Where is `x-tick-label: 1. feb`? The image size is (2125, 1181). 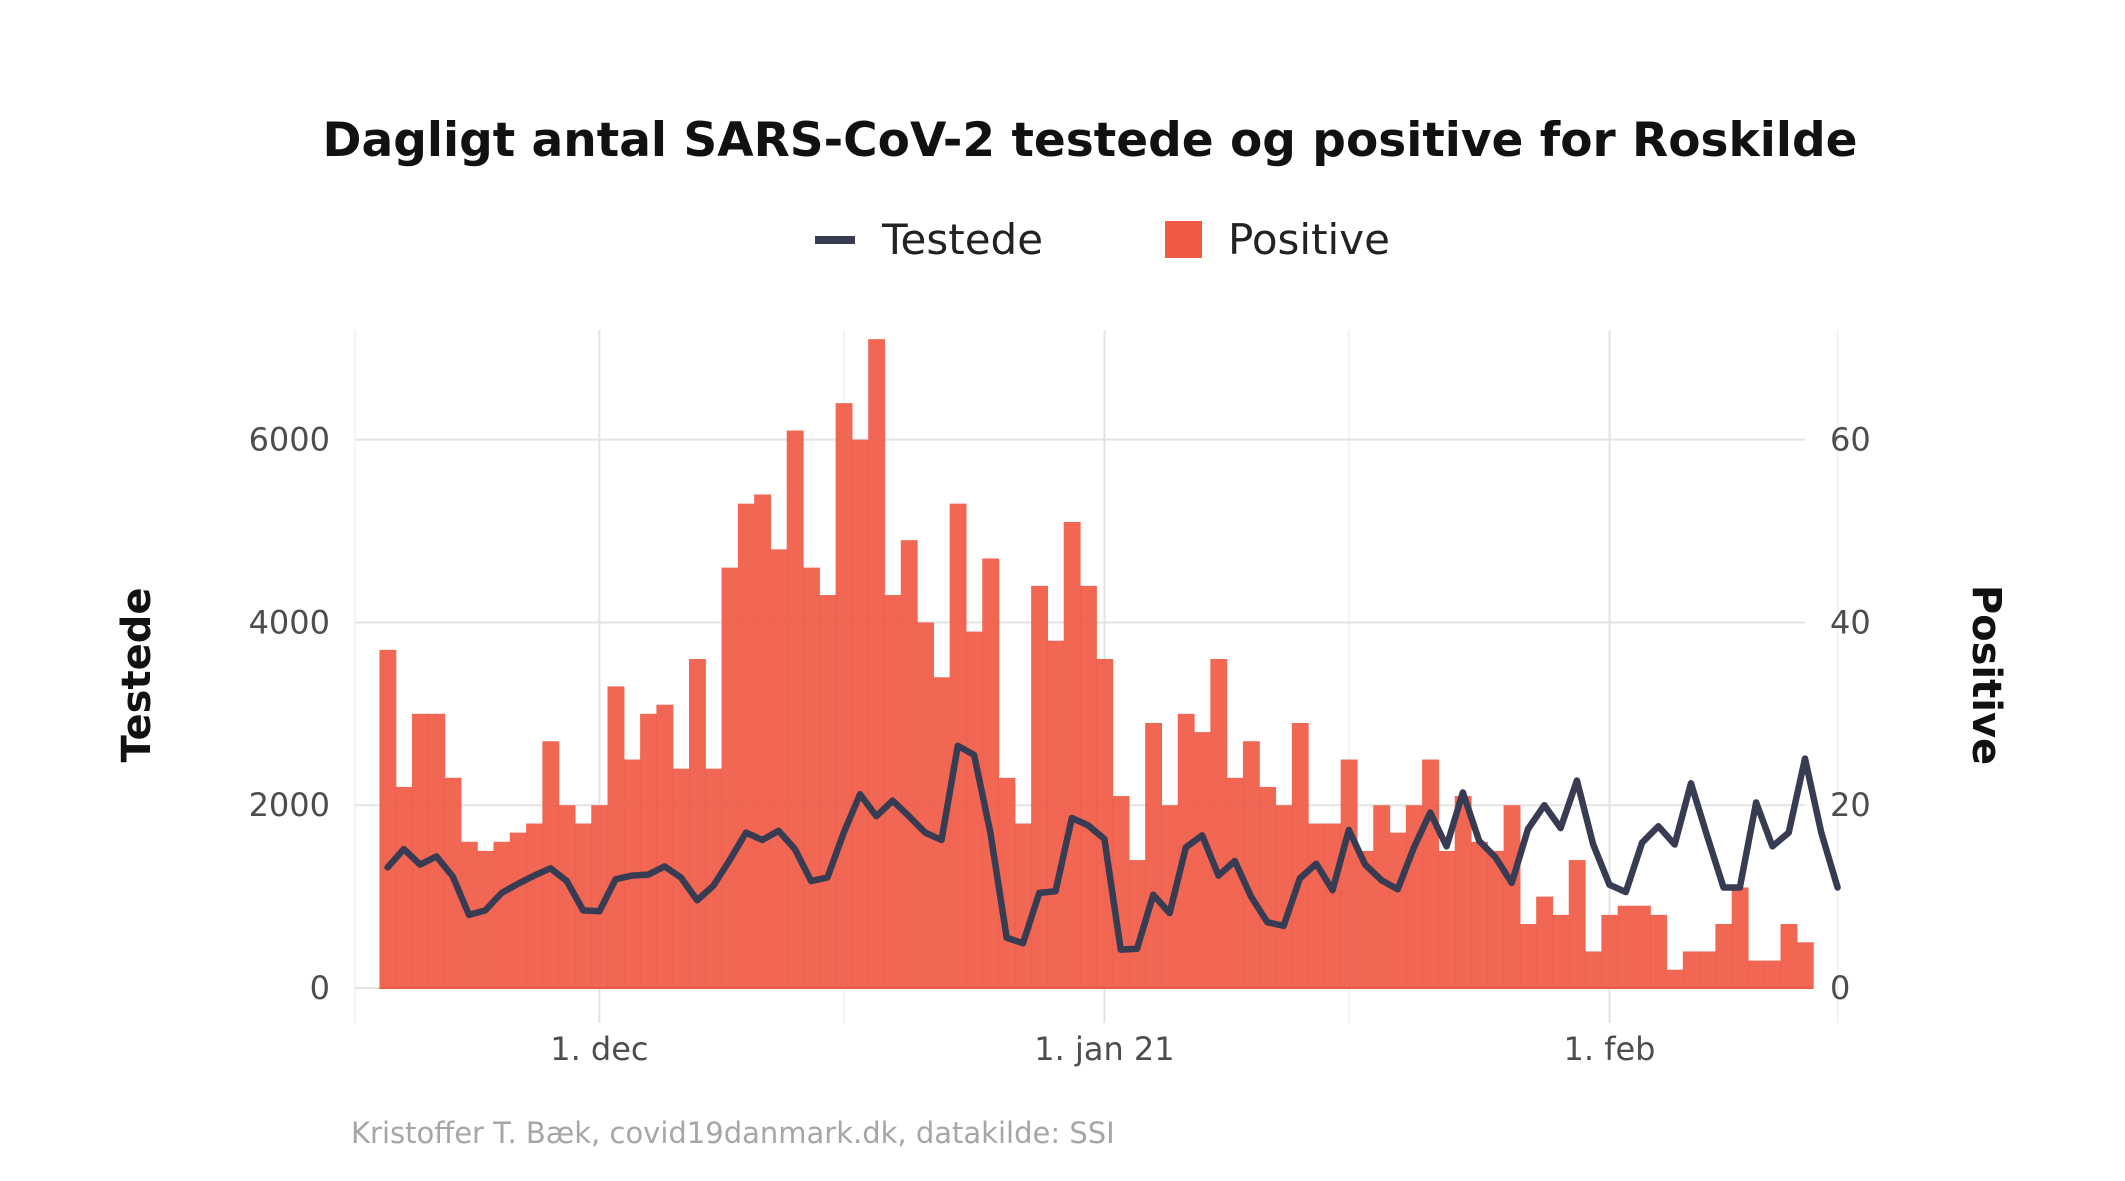 x-tick-label: 1. feb is located at coordinates (1610, 1049).